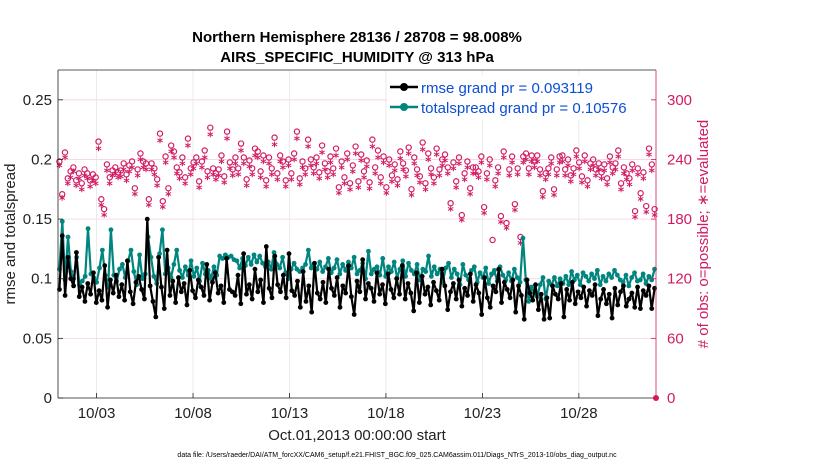  I want to click on right-y-tick-label: 120, so click(679, 279).